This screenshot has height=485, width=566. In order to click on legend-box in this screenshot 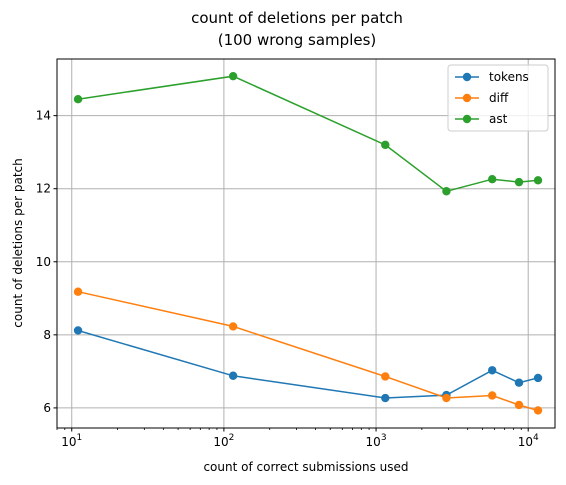, I will do `click(498, 98)`.